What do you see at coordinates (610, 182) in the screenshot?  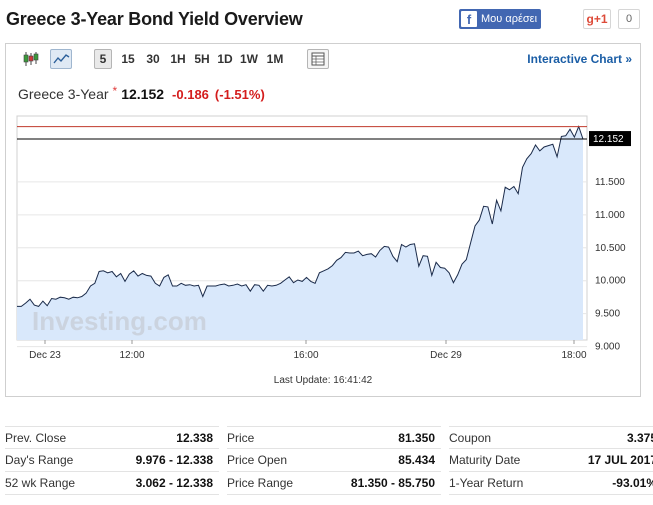 I see `y-tick-label: 11.500` at bounding box center [610, 182].